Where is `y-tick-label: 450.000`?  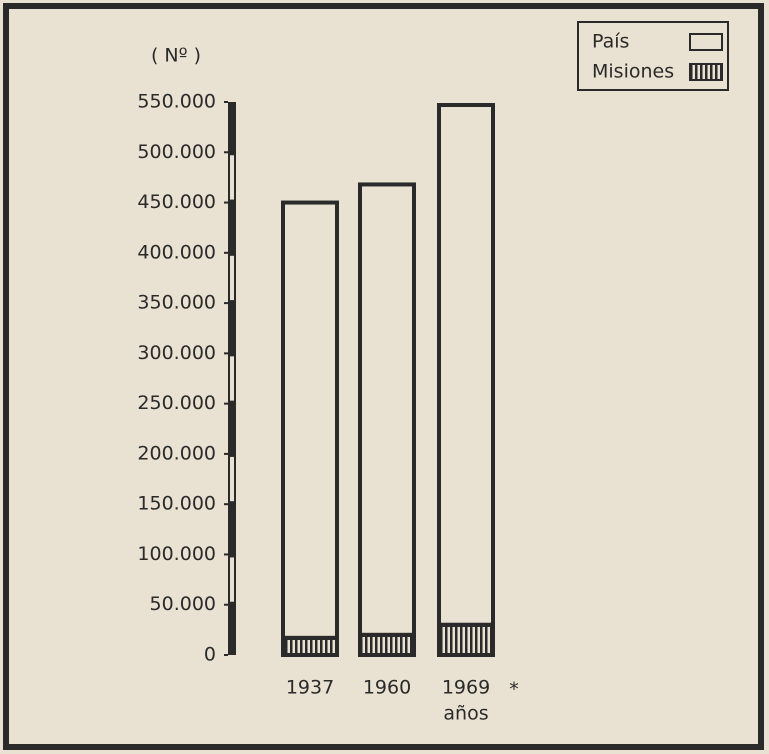 y-tick-label: 450.000 is located at coordinates (176, 202).